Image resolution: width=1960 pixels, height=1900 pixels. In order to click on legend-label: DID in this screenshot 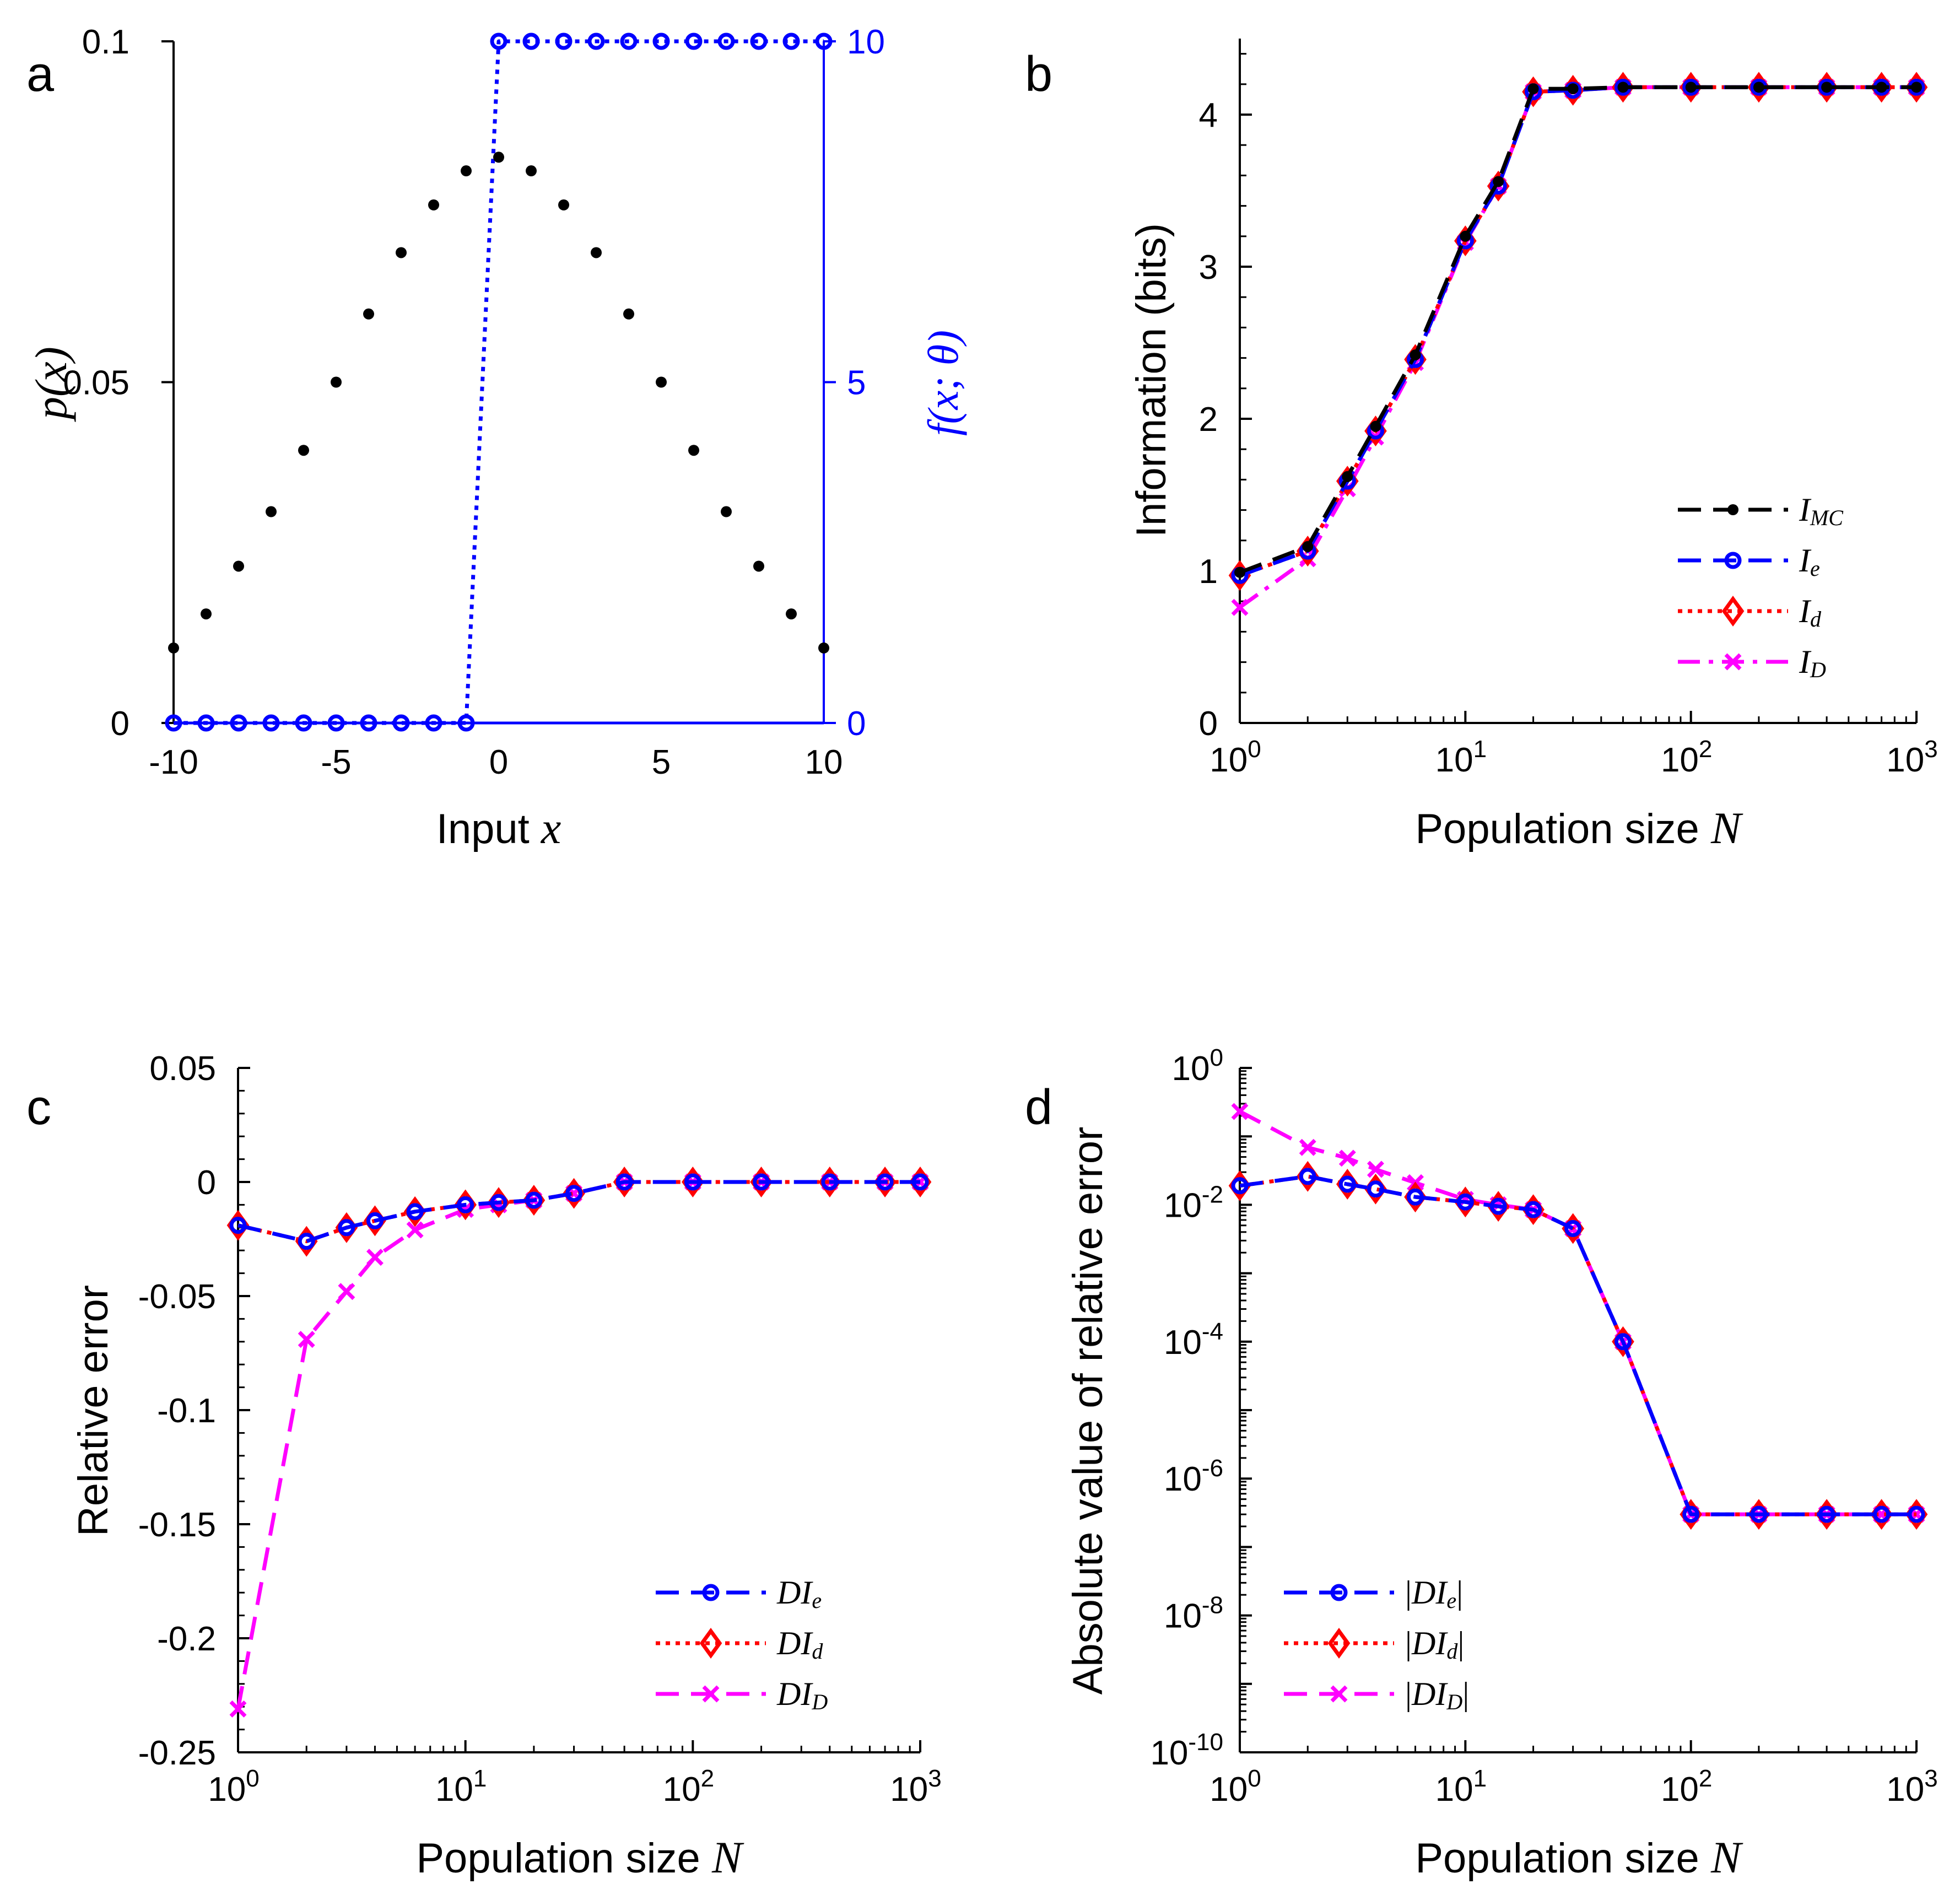, I will do `click(802, 1695)`.